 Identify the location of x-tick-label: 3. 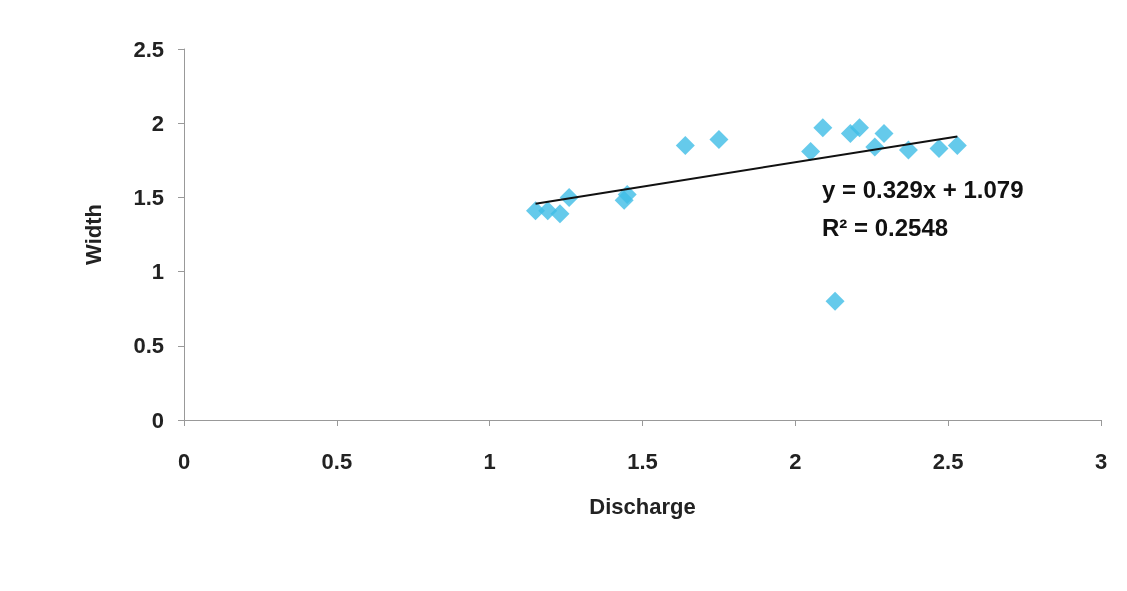
(1101, 461).